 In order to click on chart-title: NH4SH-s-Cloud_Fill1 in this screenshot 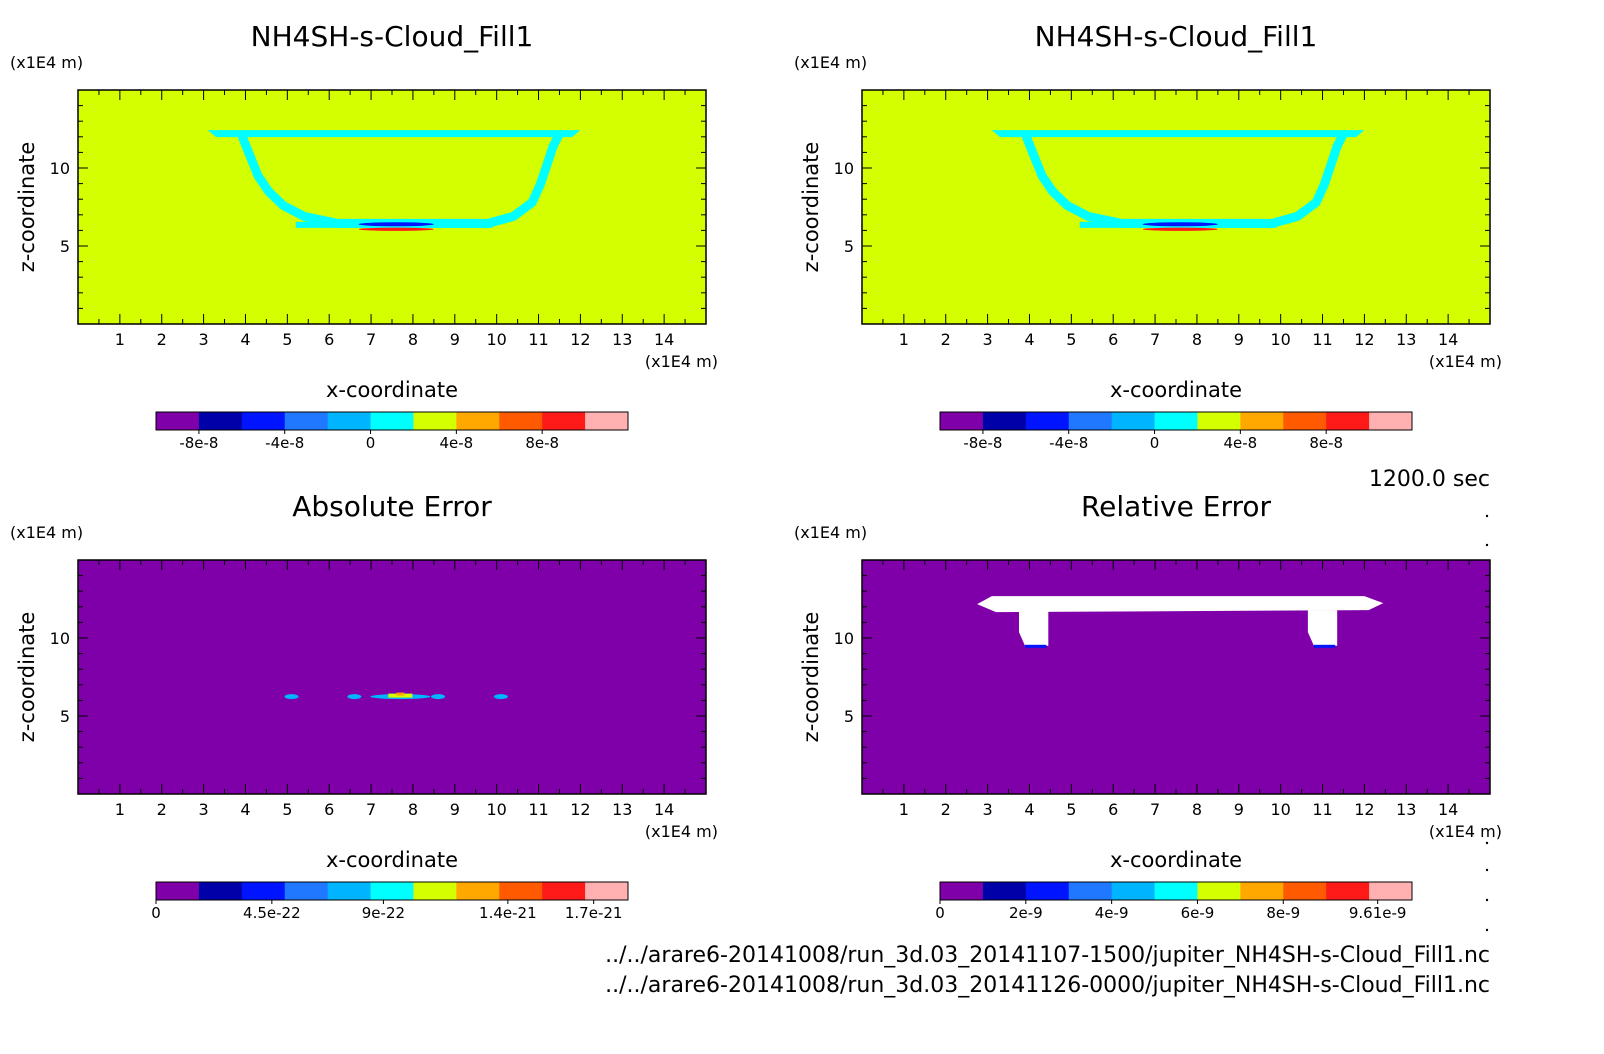, I will do `click(392, 36)`.